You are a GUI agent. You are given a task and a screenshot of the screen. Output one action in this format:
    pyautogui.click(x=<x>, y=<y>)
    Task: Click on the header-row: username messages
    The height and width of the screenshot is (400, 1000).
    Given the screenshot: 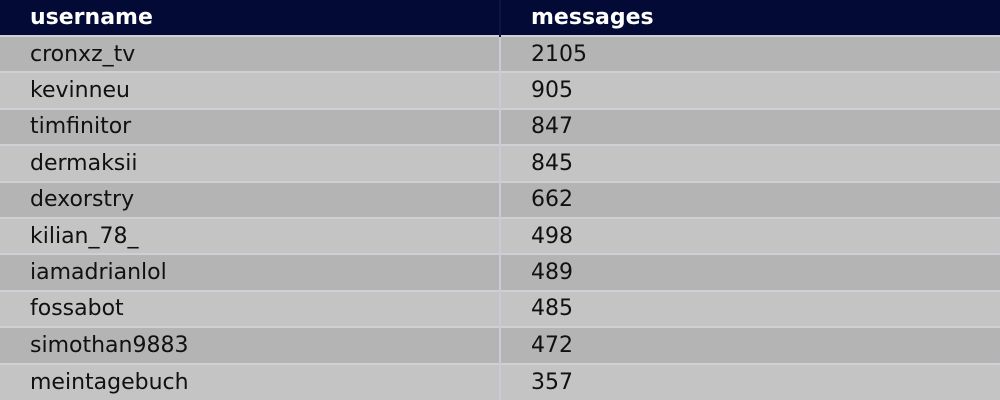 What is the action you would take?
    pyautogui.click(x=500, y=18)
    